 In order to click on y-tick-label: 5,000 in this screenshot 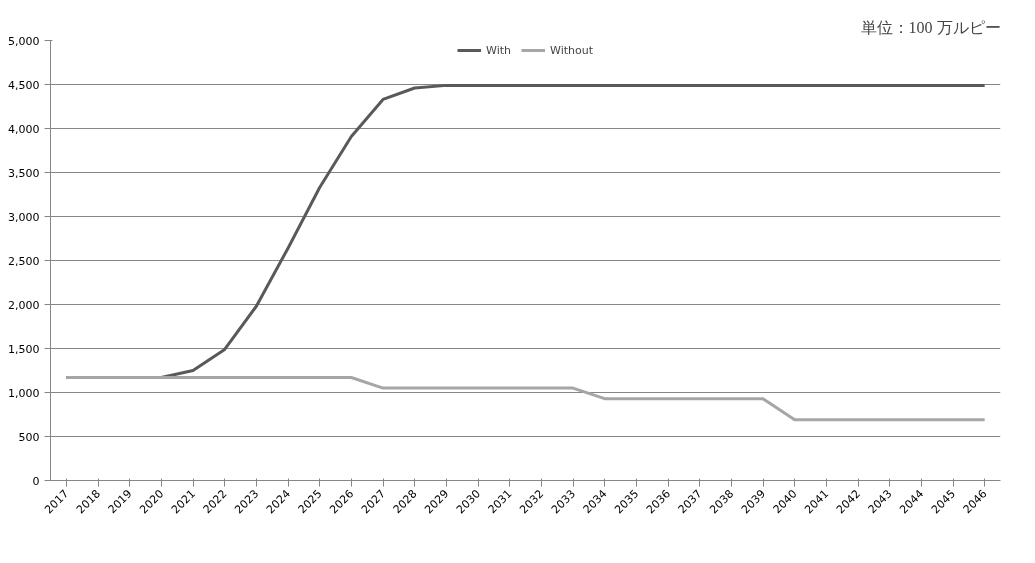, I will do `click(24, 41)`.